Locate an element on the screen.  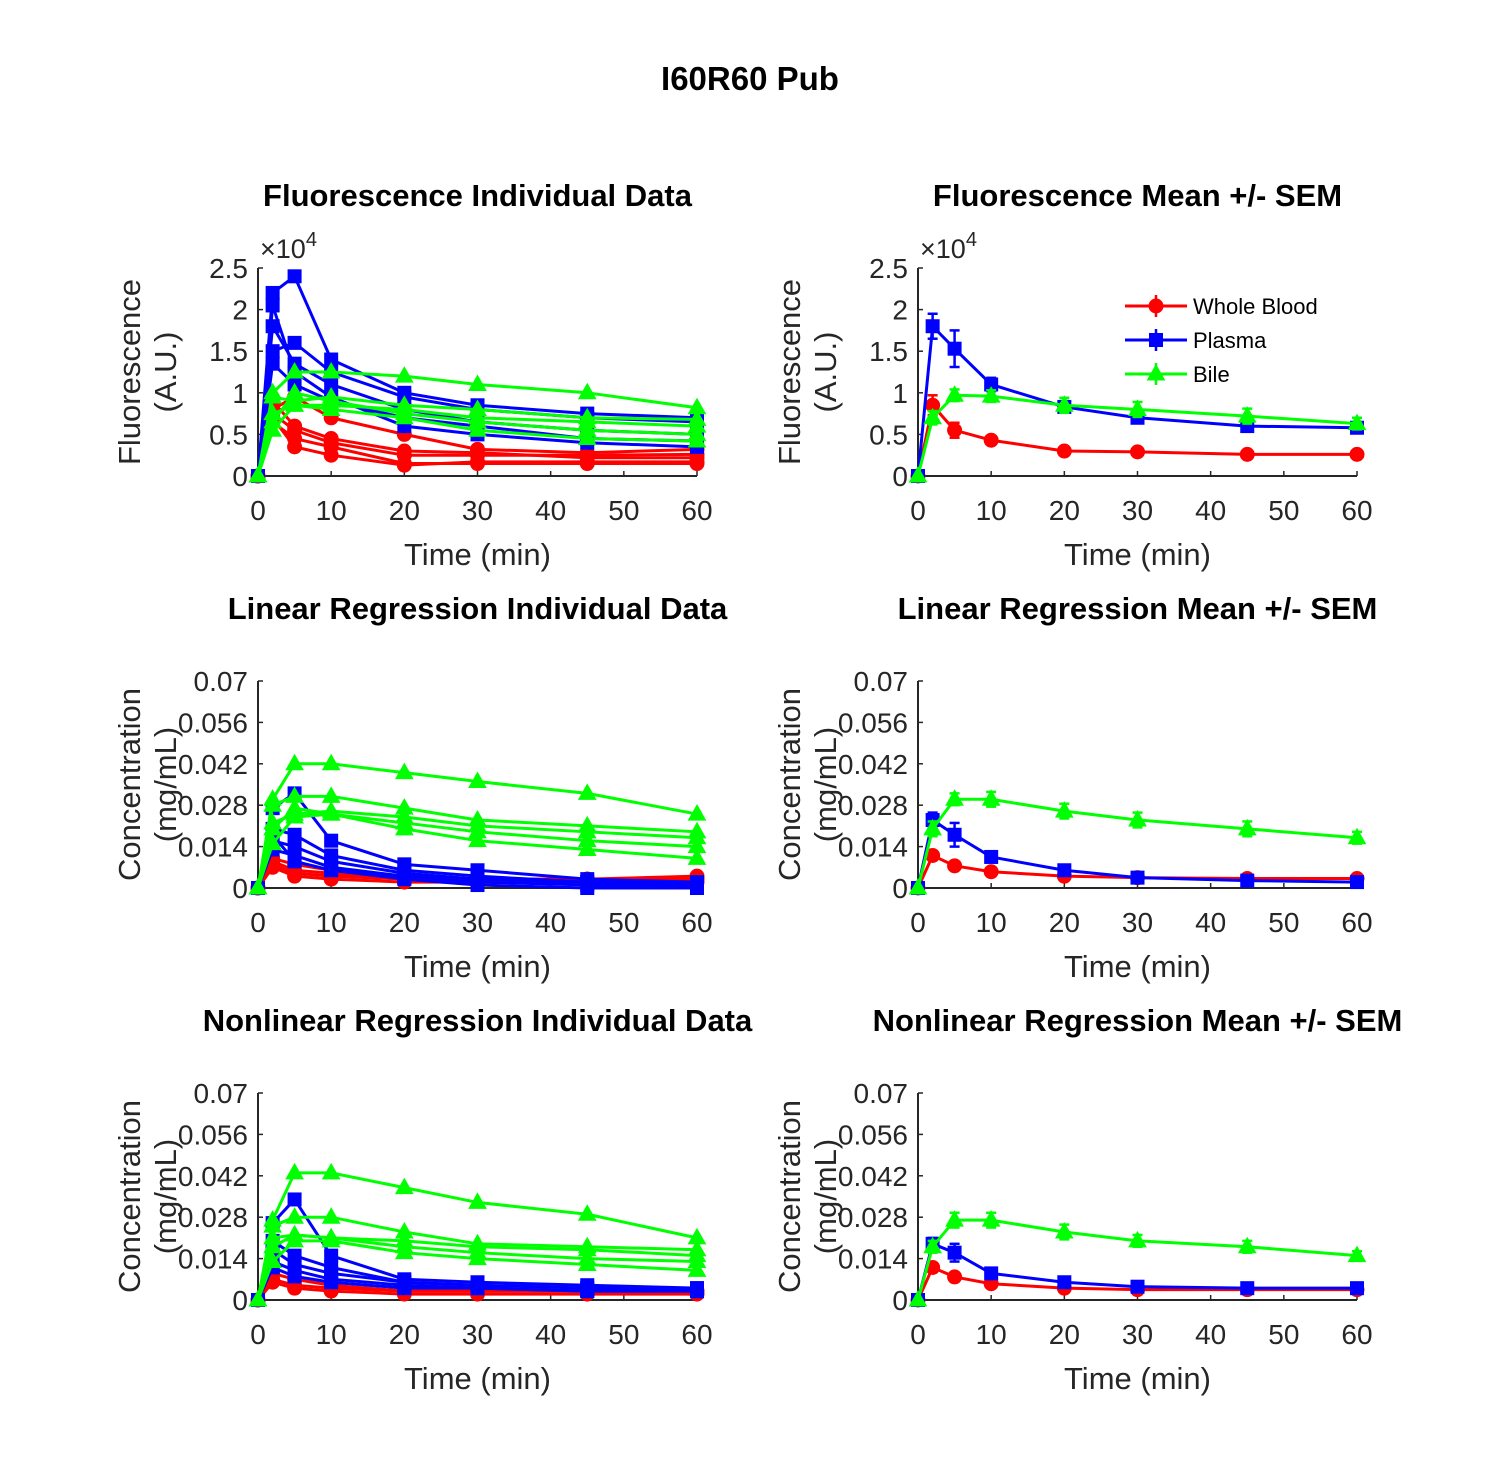
legend-label: Whole Blood is located at coordinates (1255, 306).